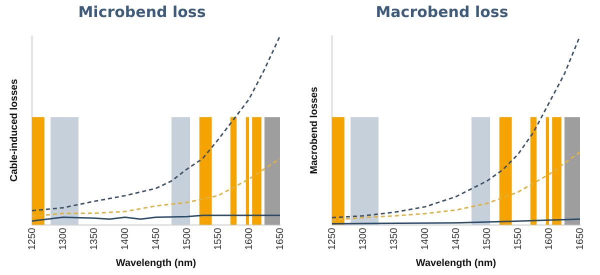 This screenshot has height=275, width=600. What do you see at coordinates (142, 11) in the screenshot?
I see `chart-title: Microbend loss` at bounding box center [142, 11].